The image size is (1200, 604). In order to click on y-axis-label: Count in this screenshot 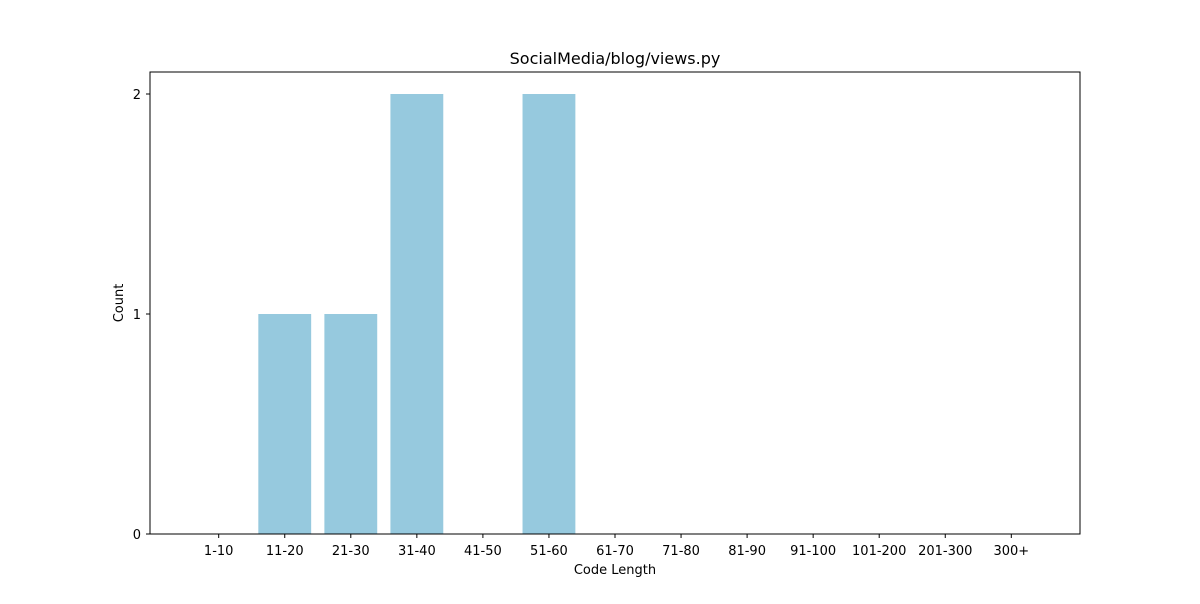, I will do `click(119, 303)`.